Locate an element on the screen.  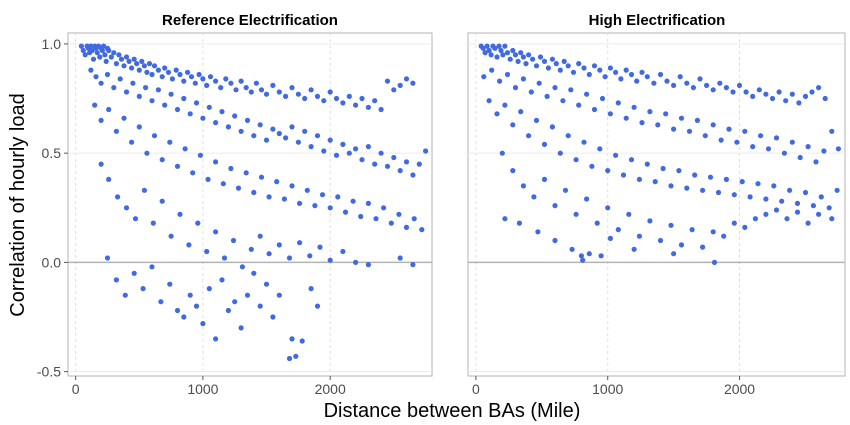
panel-title-right: High Electrification is located at coordinates (657, 20).